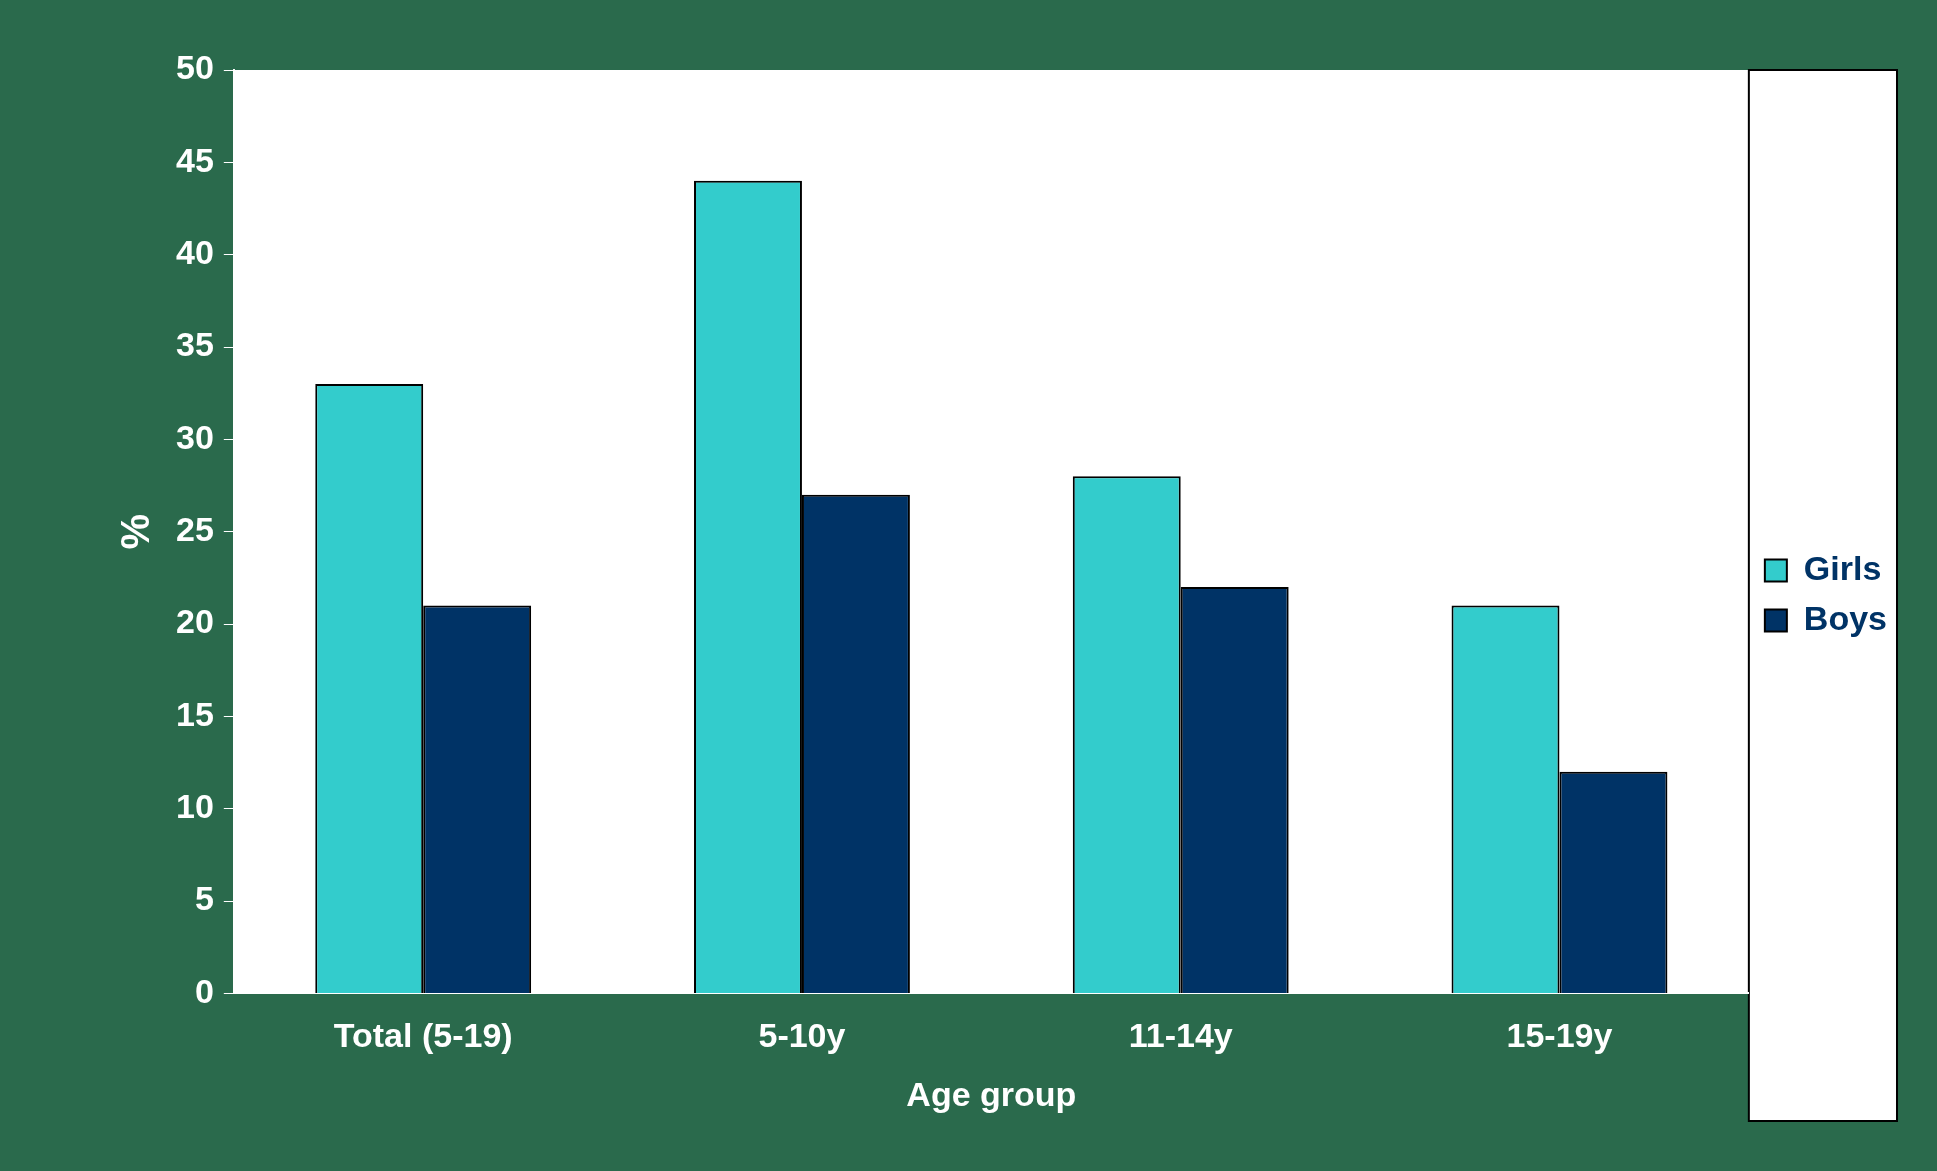 Image resolution: width=1937 pixels, height=1171 pixels. I want to click on y-tick-label: 20, so click(194, 621).